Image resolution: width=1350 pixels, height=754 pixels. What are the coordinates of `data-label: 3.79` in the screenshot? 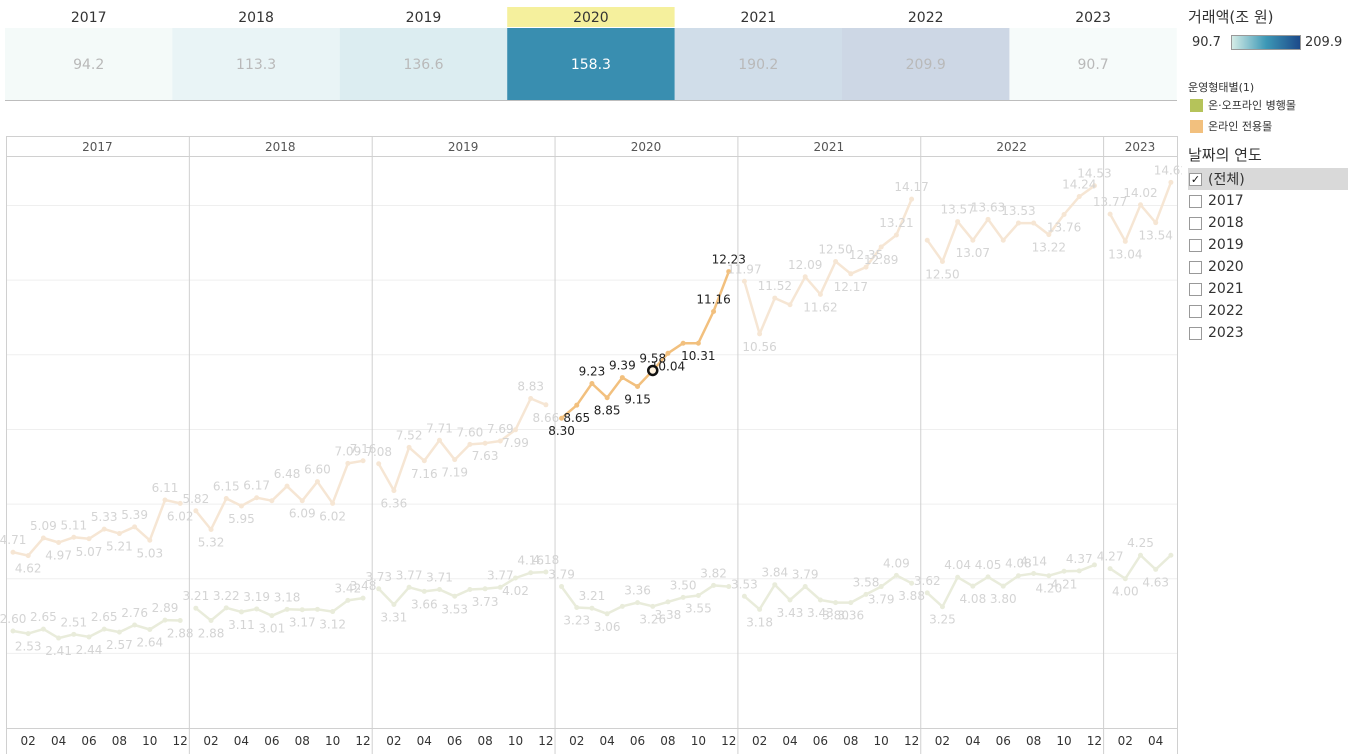 It's located at (881, 600).